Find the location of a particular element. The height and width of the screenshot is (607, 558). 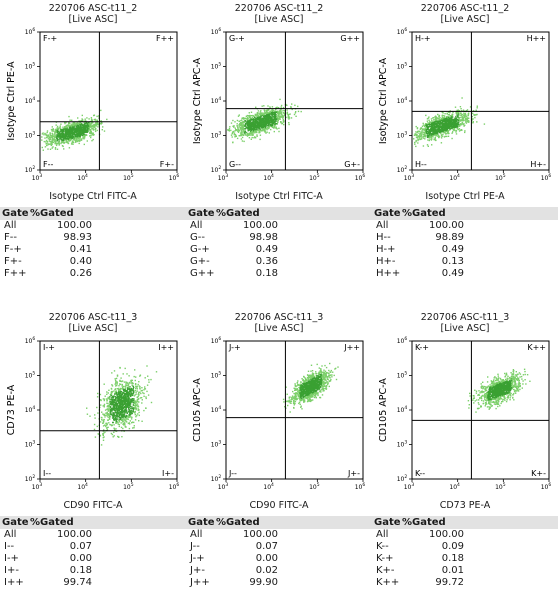

gate-name: G-- is located at coordinates (210, 238).